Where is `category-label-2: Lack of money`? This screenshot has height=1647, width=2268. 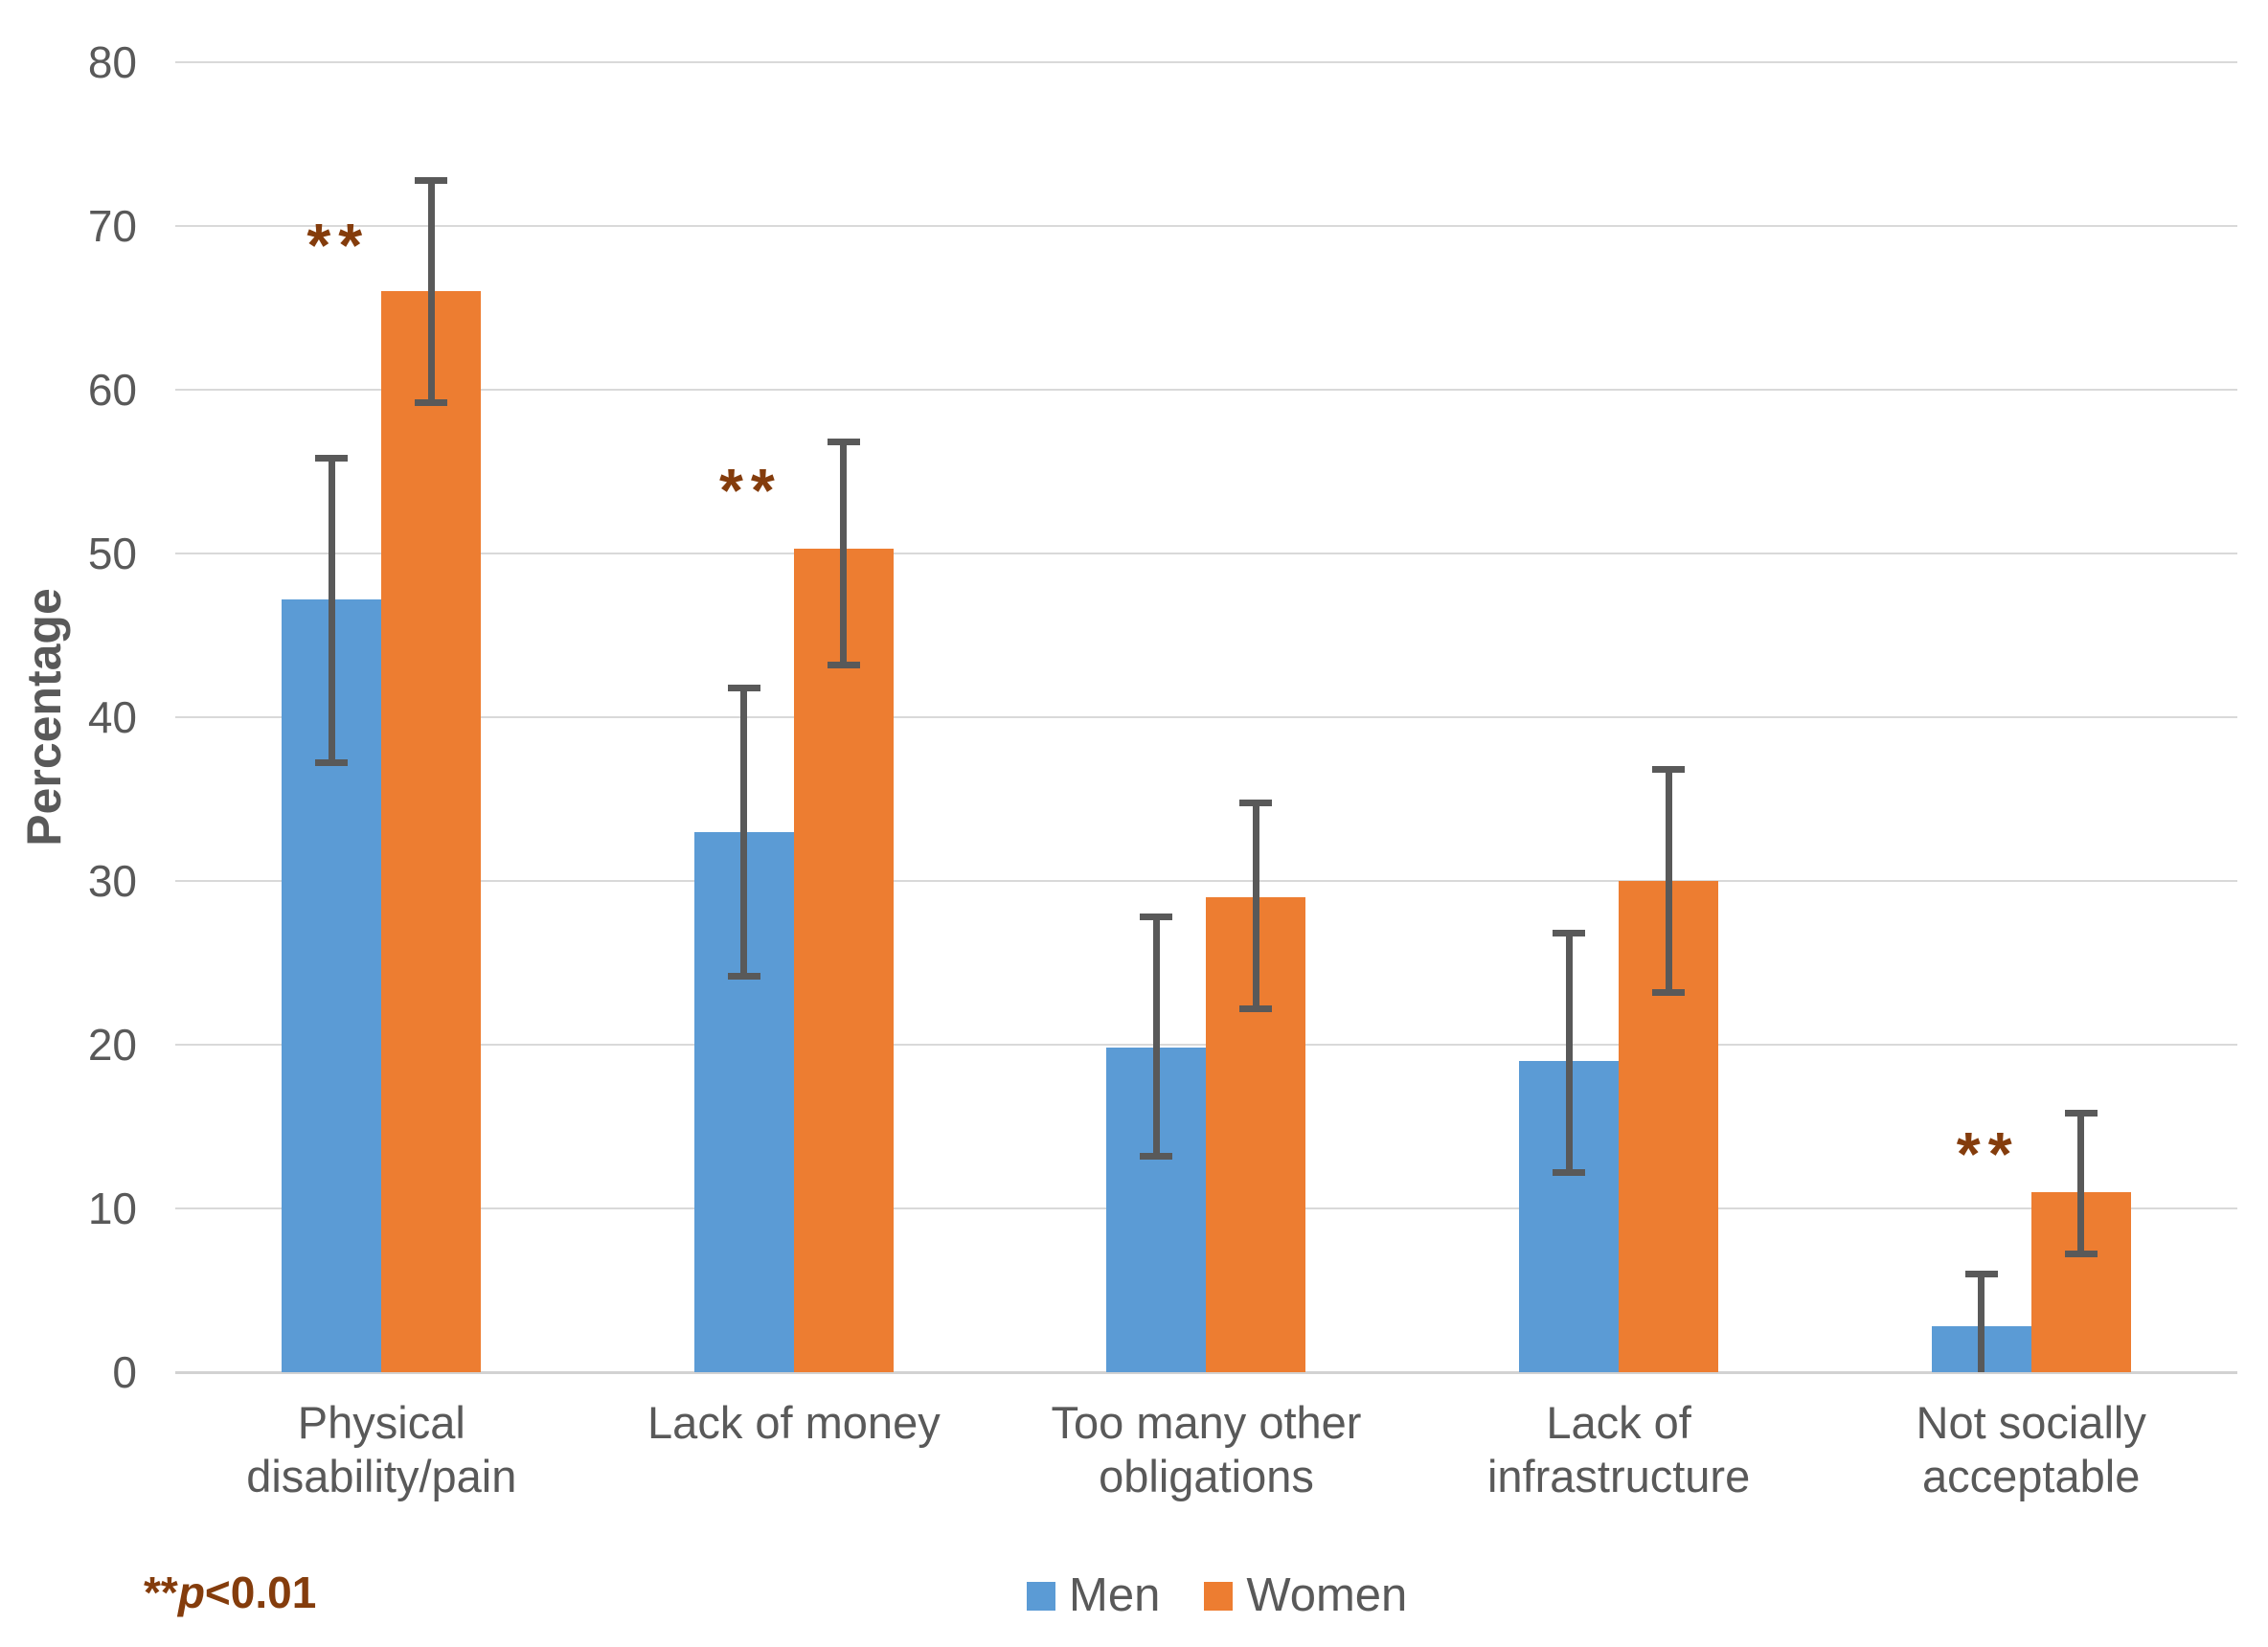
category-label-2: Lack of money is located at coordinates (794, 1423).